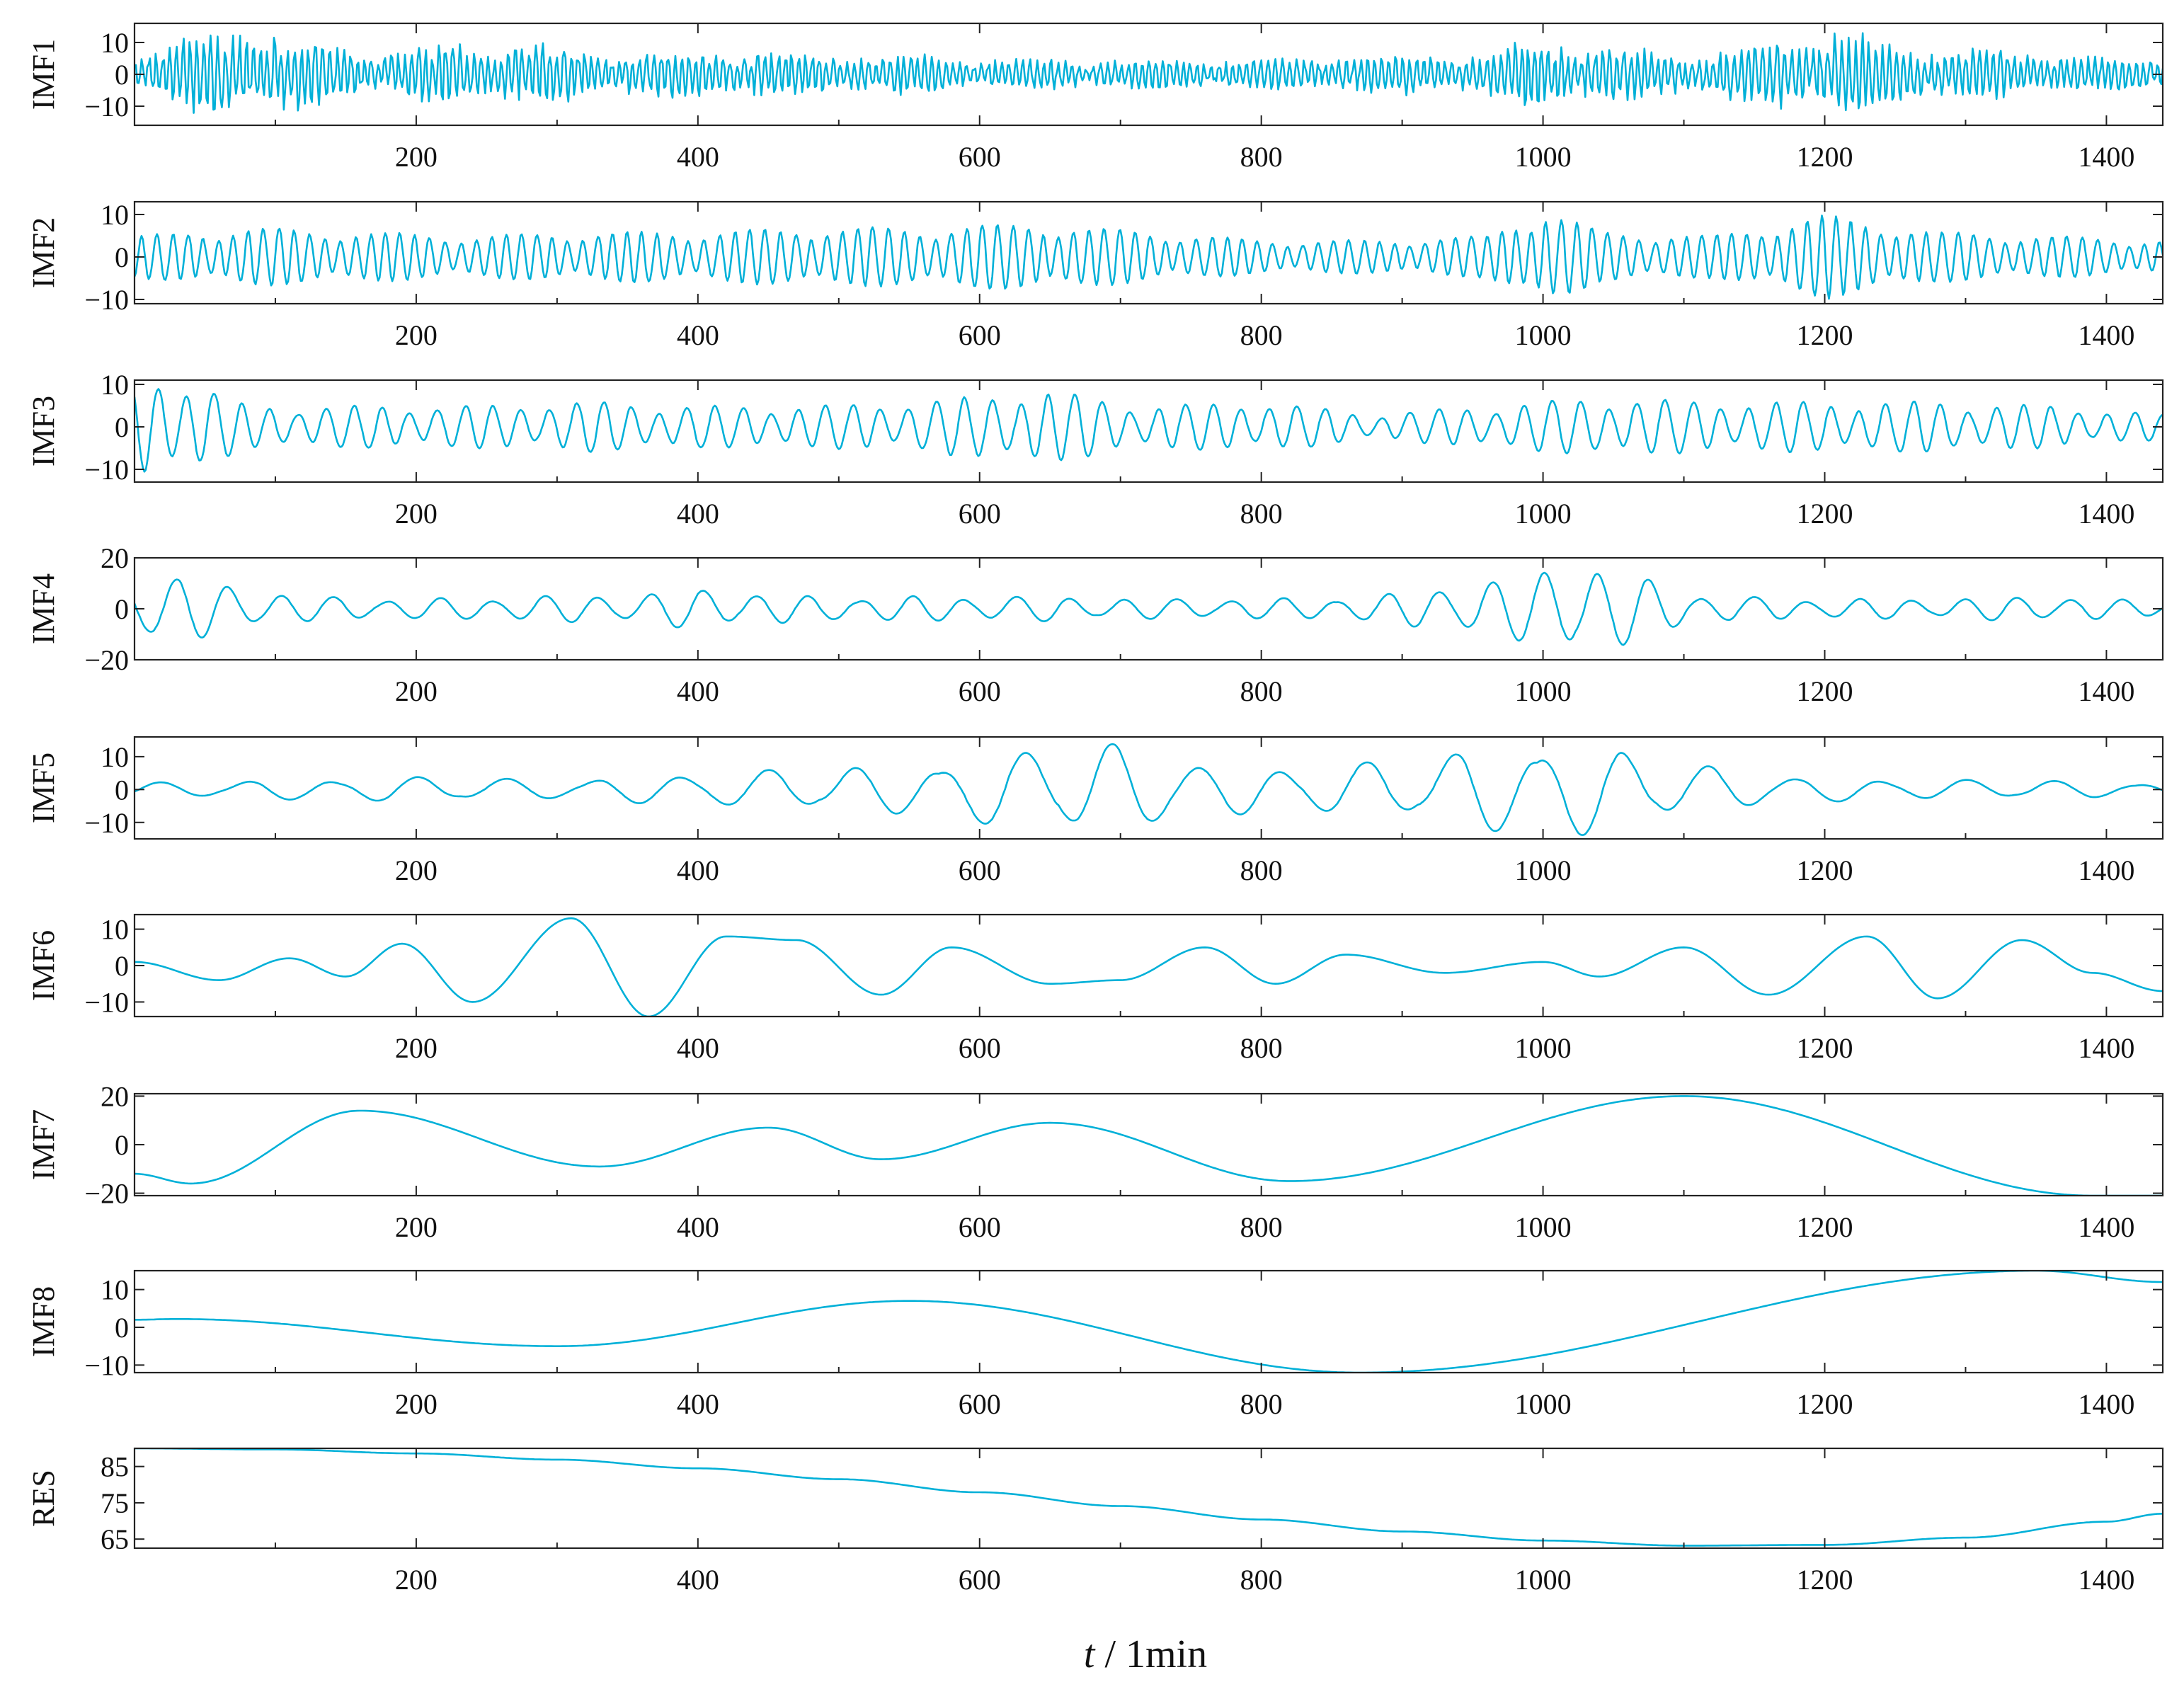 The image size is (2184, 1694). Describe the element at coordinates (43, 1321) in the screenshot. I see `y-axis-label: IMF8` at that location.